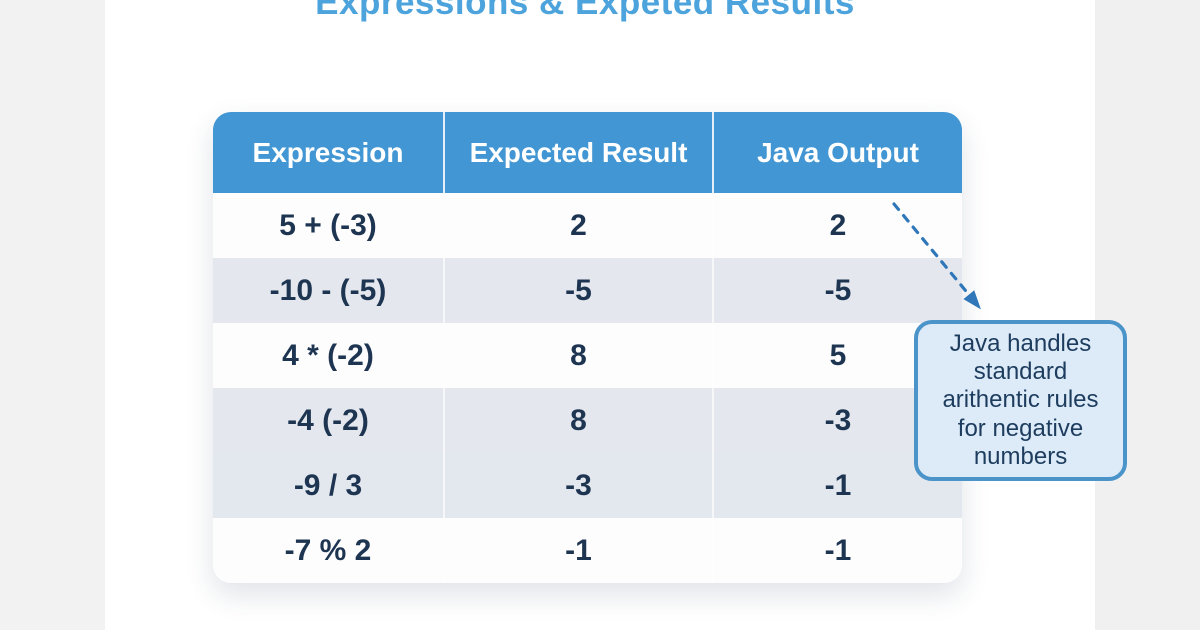 This screenshot has height=630, width=1200. What do you see at coordinates (837, 355) in the screenshot?
I see `cell-java-output: 5` at bounding box center [837, 355].